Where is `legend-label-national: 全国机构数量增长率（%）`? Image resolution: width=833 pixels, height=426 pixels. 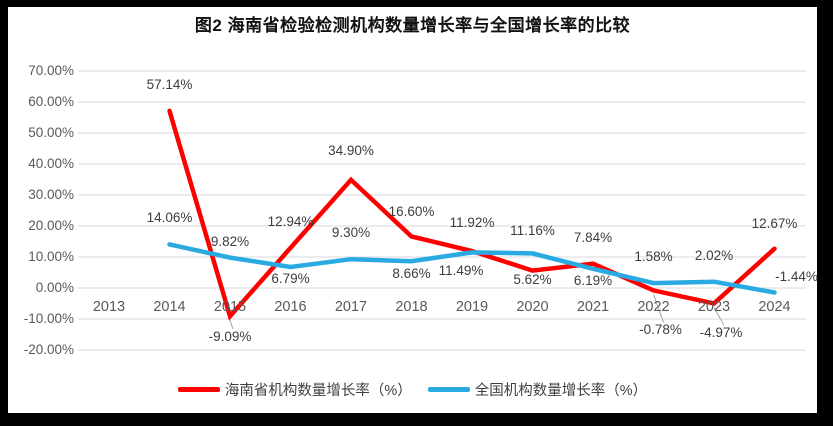
legend-label-national: 全国机构数量增长率（%） is located at coordinates (561, 391).